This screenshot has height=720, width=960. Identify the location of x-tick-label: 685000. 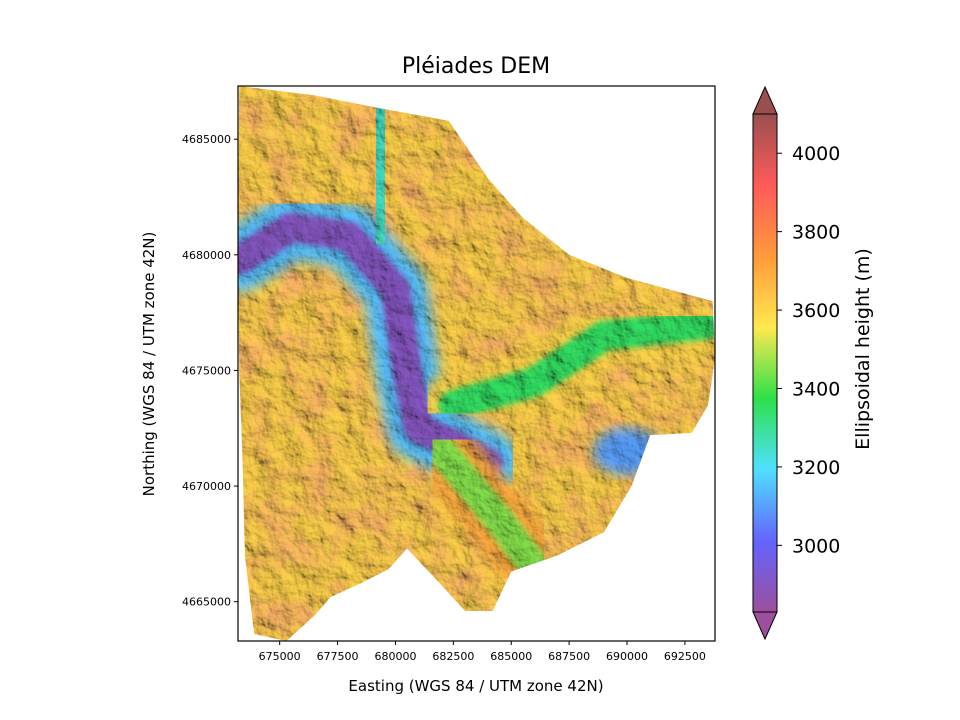
(511, 656).